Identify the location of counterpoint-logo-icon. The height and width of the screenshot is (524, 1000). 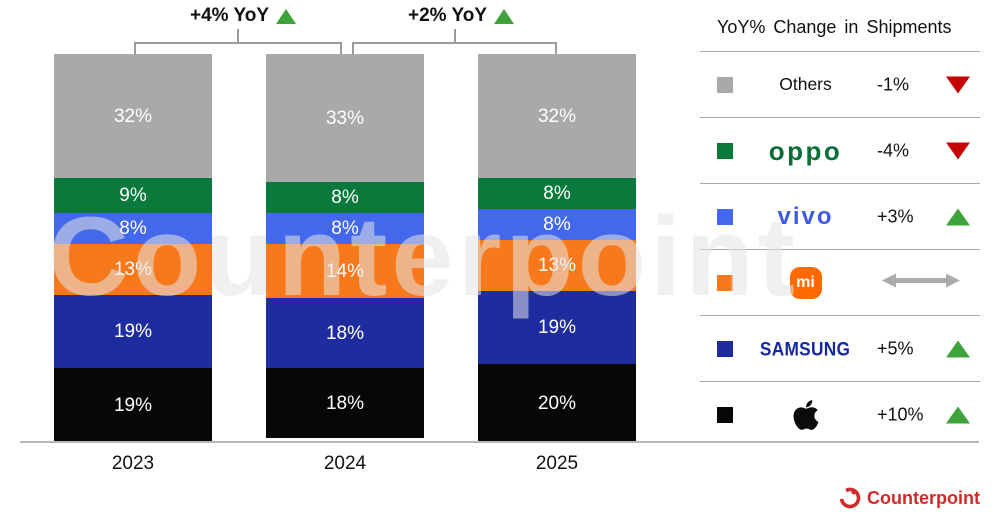
(850, 498).